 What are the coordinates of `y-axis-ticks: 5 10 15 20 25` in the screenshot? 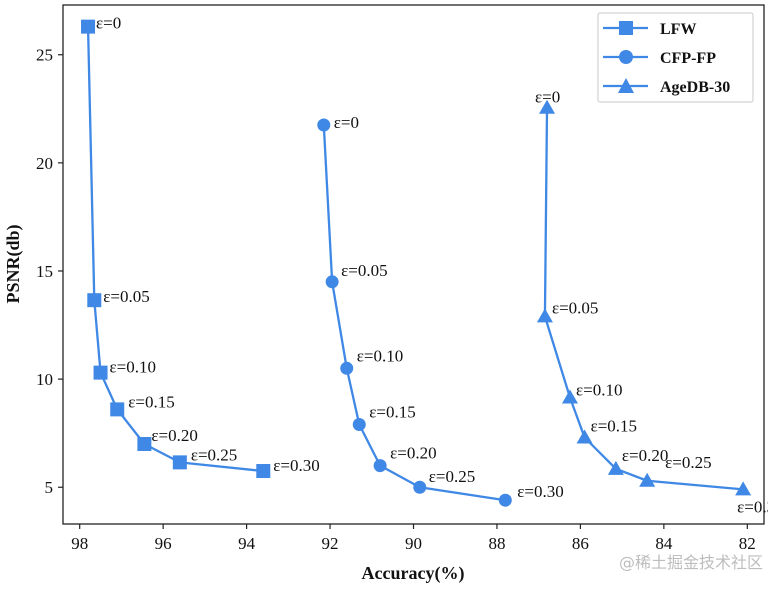 It's located at (49, 271).